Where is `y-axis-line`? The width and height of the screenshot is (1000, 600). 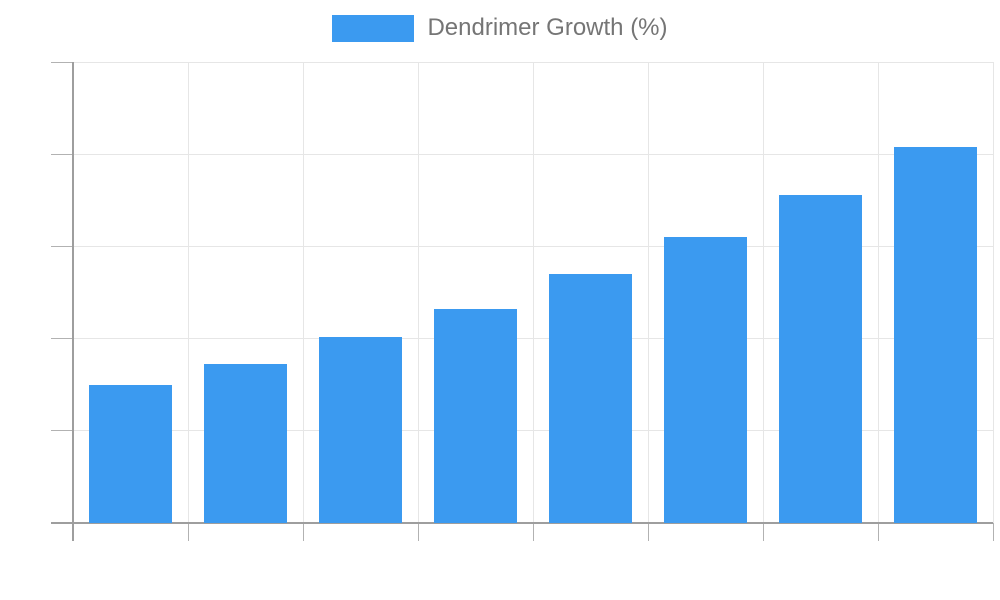 y-axis-line is located at coordinates (73, 301).